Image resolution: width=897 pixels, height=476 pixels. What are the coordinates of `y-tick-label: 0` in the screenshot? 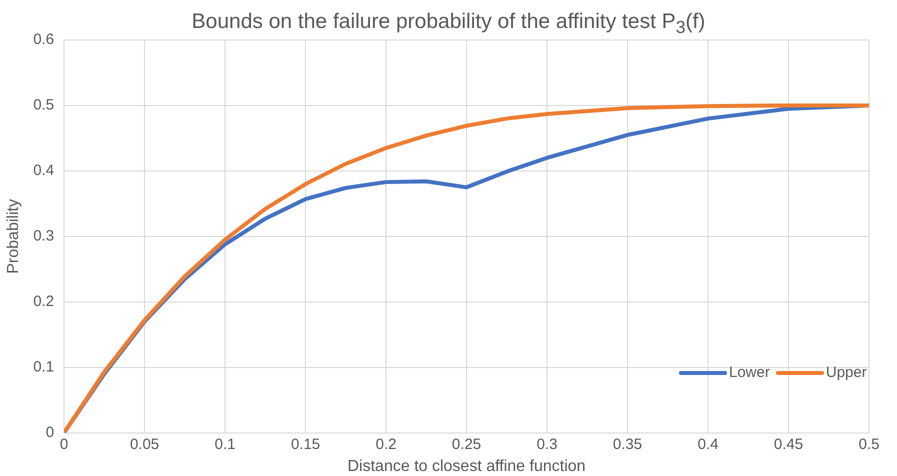 It's located at (50, 432).